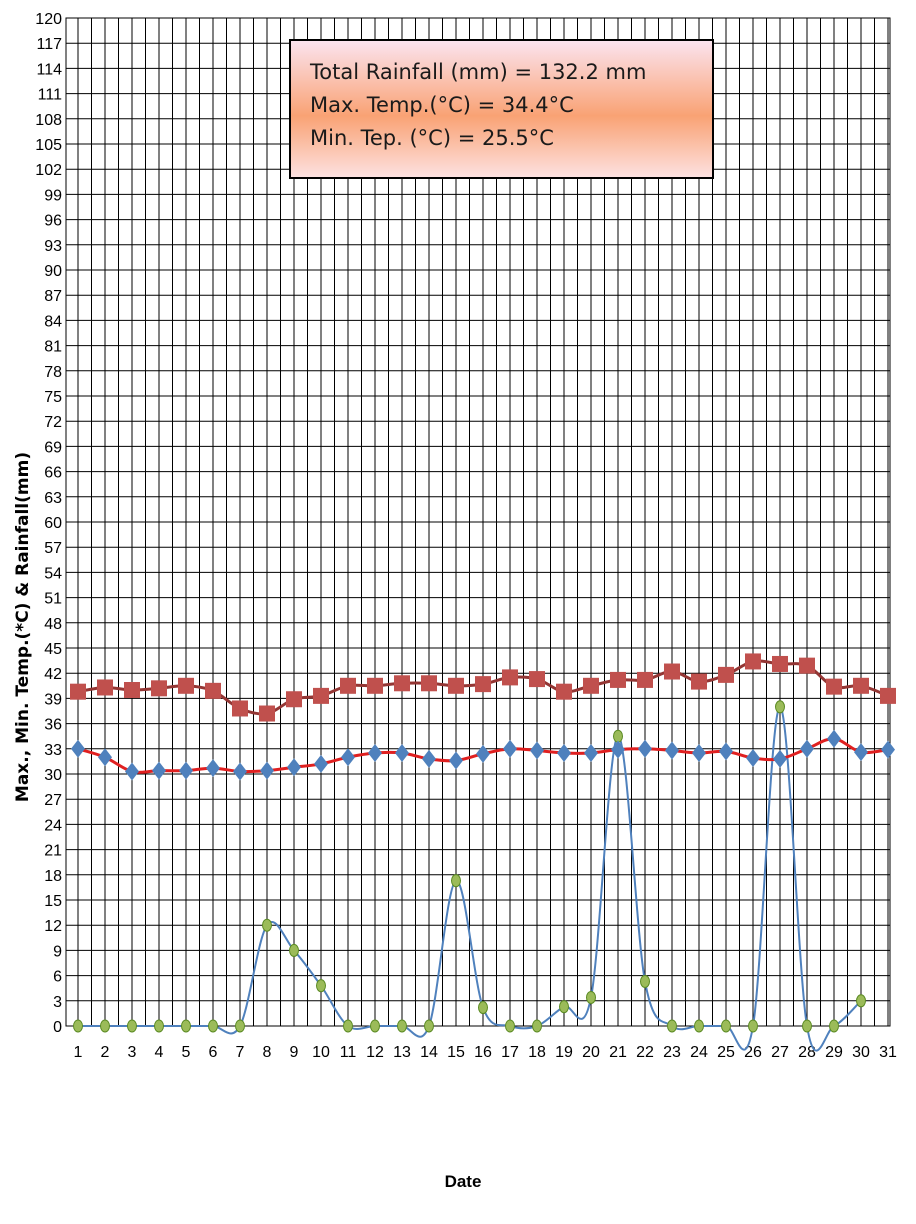  I want to click on y-tick-label: 3, so click(57, 1002).